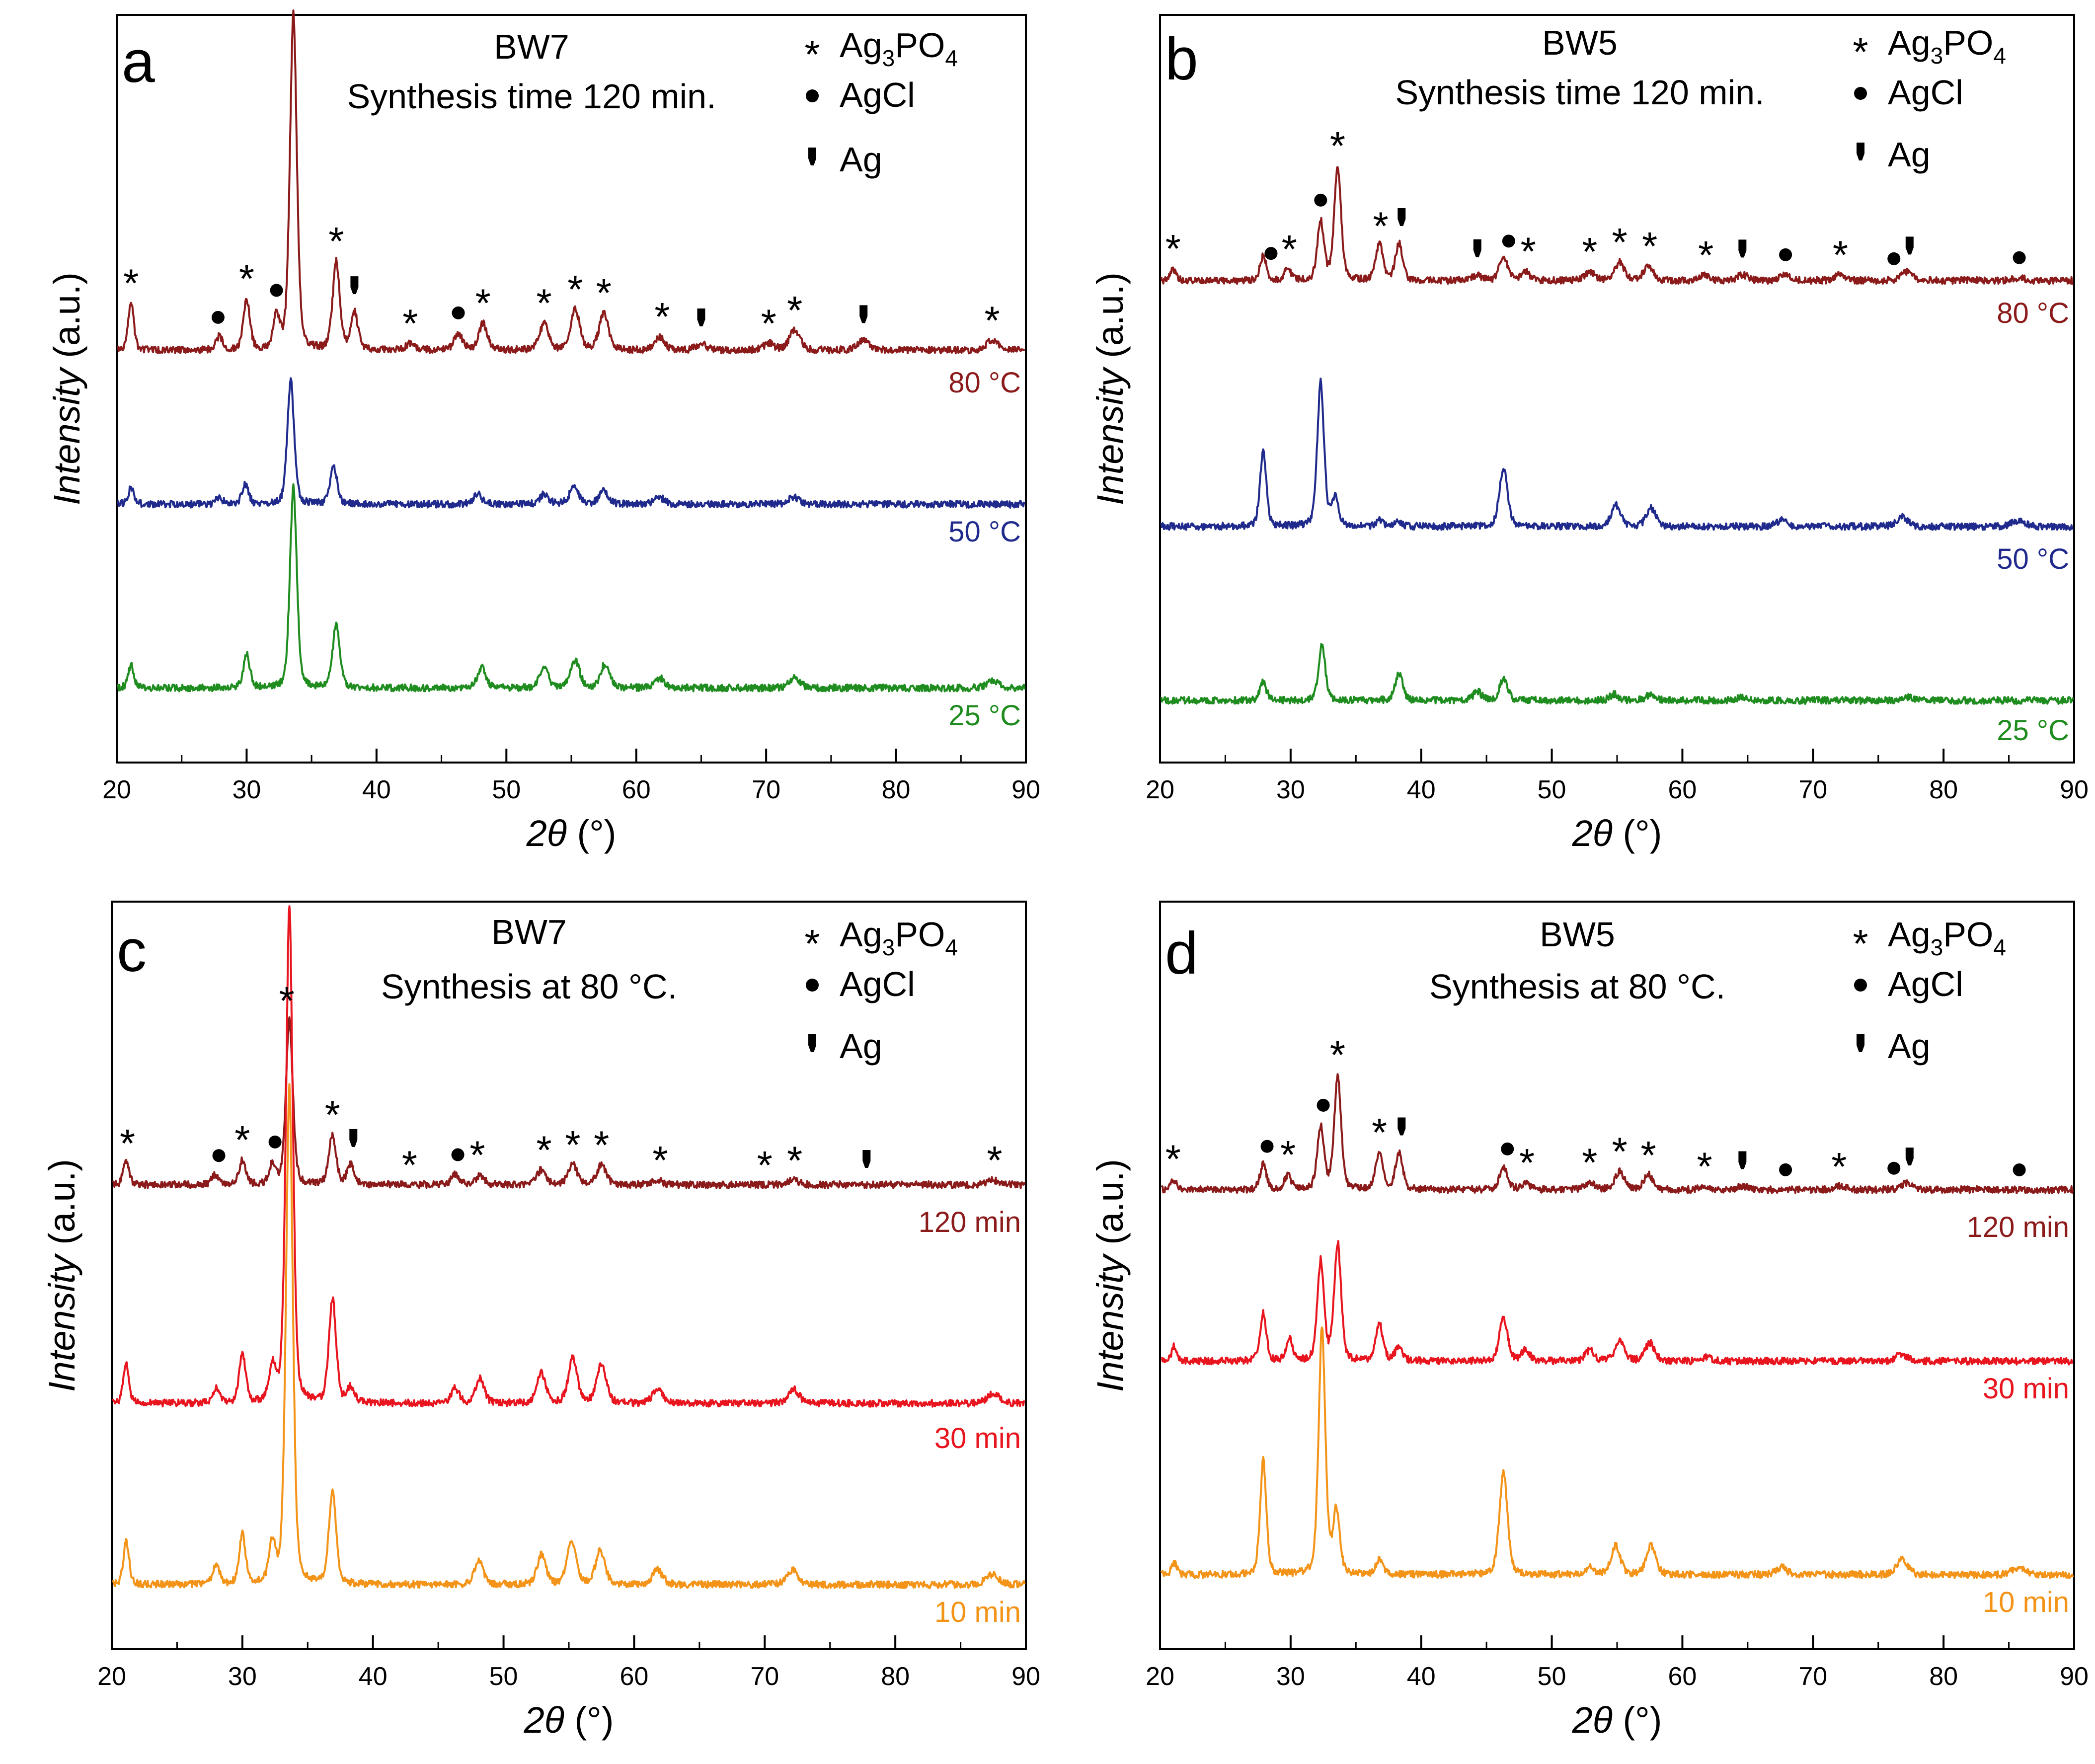 Image resolution: width=2095 pixels, height=1764 pixels. I want to click on panel-subtitle: Synthesis at 80 °C., so click(529, 986).